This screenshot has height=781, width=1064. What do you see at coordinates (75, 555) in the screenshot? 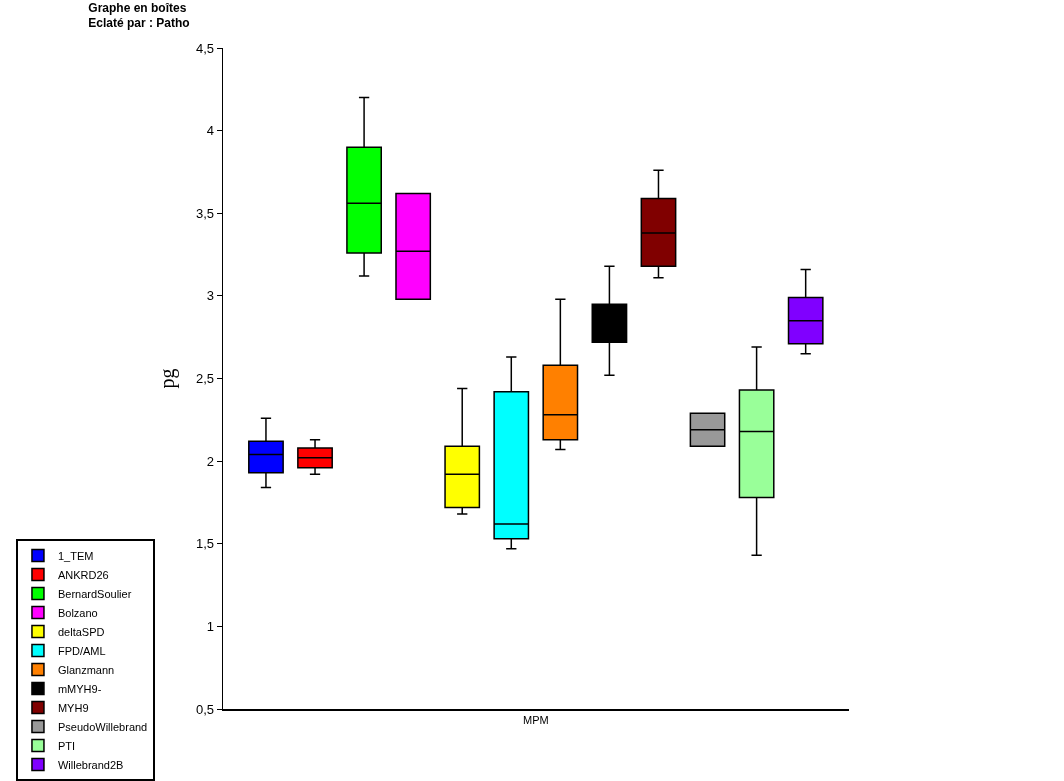
I see `legend-label: 1_TEM` at bounding box center [75, 555].